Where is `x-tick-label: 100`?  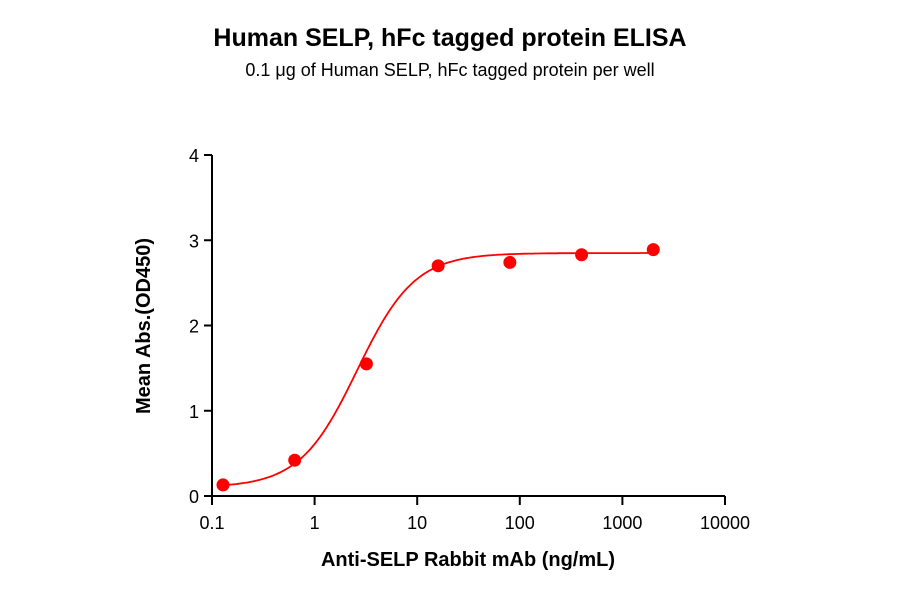
x-tick-label: 100 is located at coordinates (520, 523).